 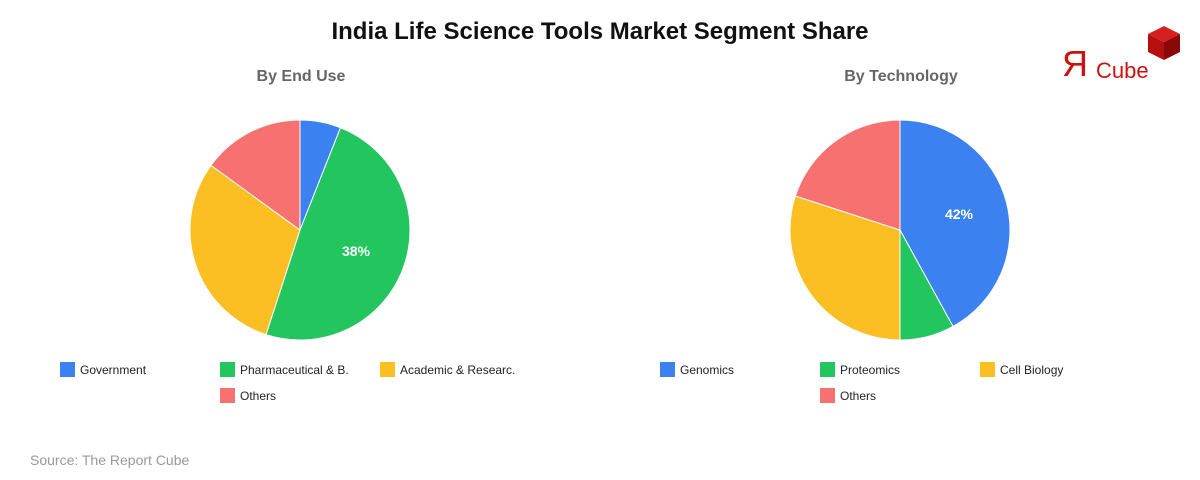 I want to click on legend-label: Genomics, so click(x=707, y=369).